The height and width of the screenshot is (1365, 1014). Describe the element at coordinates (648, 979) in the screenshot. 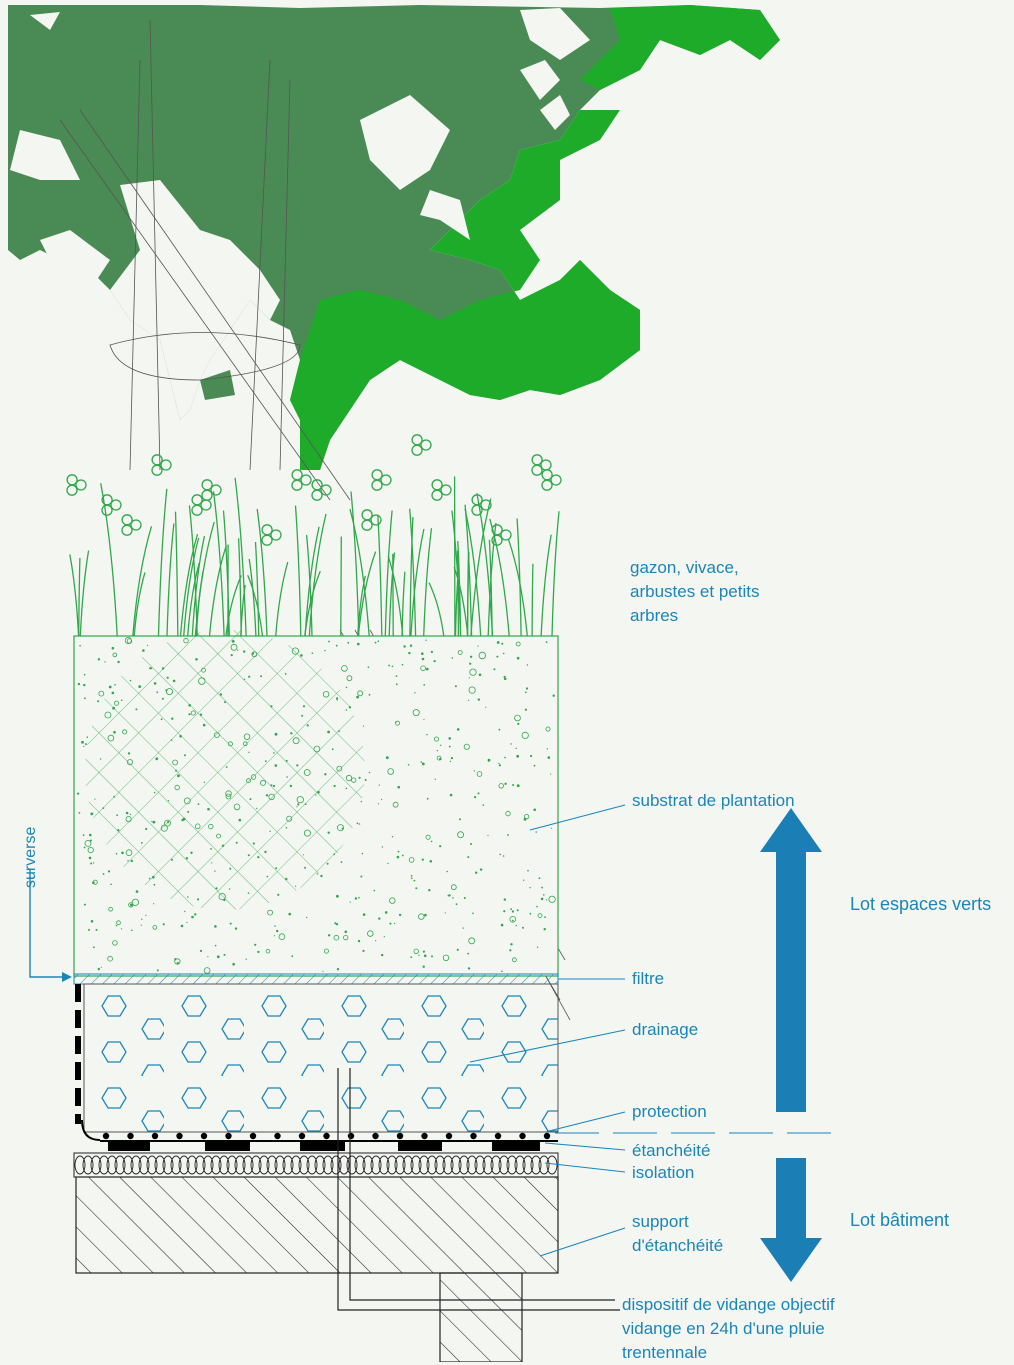

I see `filter-label: filtre` at that location.